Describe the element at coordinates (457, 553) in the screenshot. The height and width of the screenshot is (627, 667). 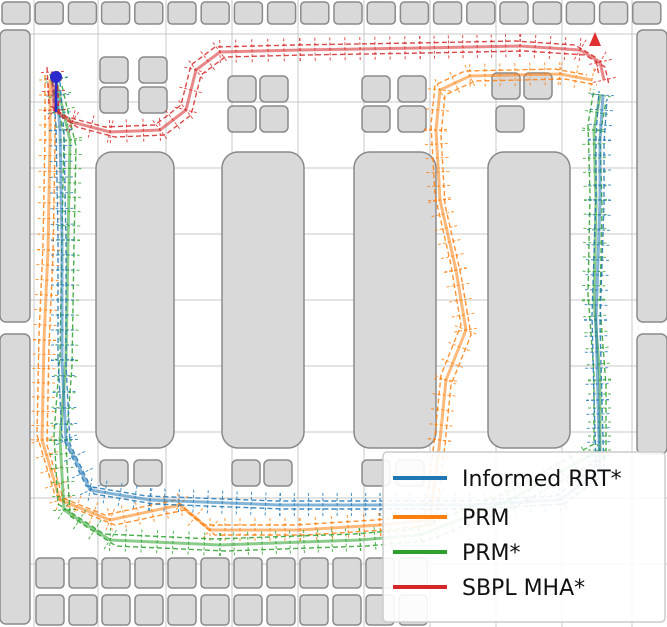
I see `legend-entry-prm-star: PRM*` at that location.